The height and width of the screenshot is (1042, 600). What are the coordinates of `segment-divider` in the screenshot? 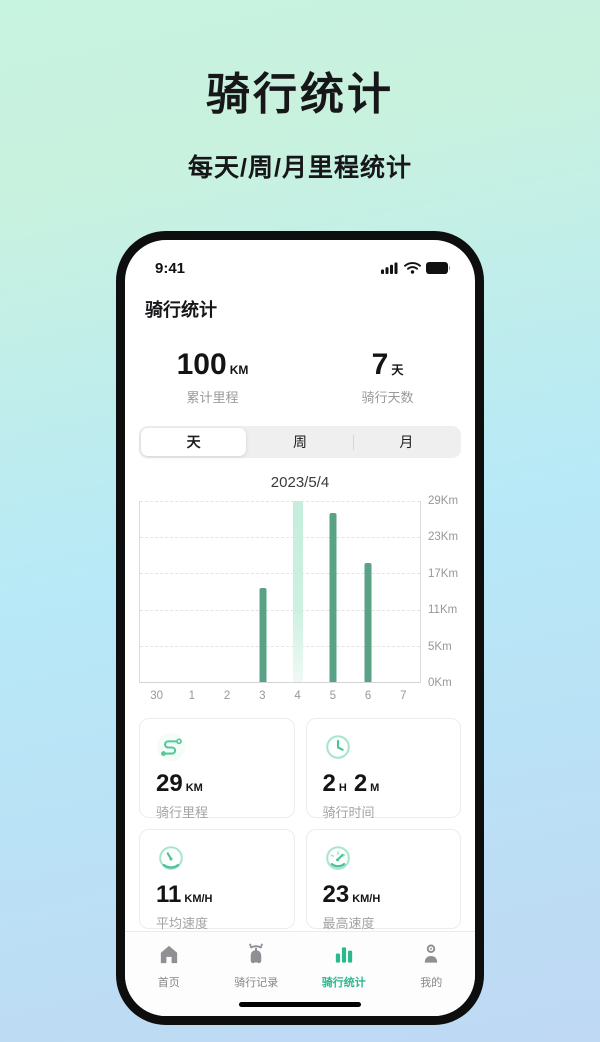 It's located at (353, 442).